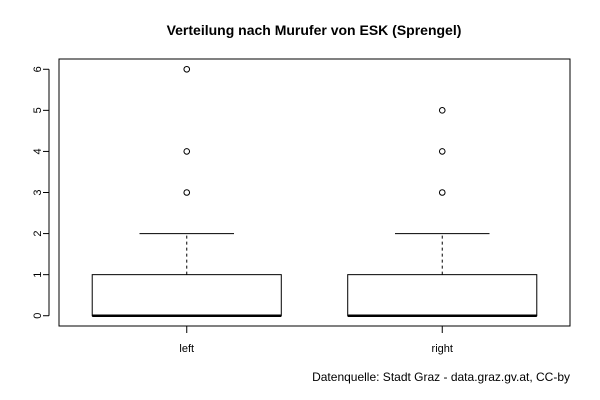 Image resolution: width=600 pixels, height=400 pixels. I want to click on y-tick-label: 6, so click(38, 69).